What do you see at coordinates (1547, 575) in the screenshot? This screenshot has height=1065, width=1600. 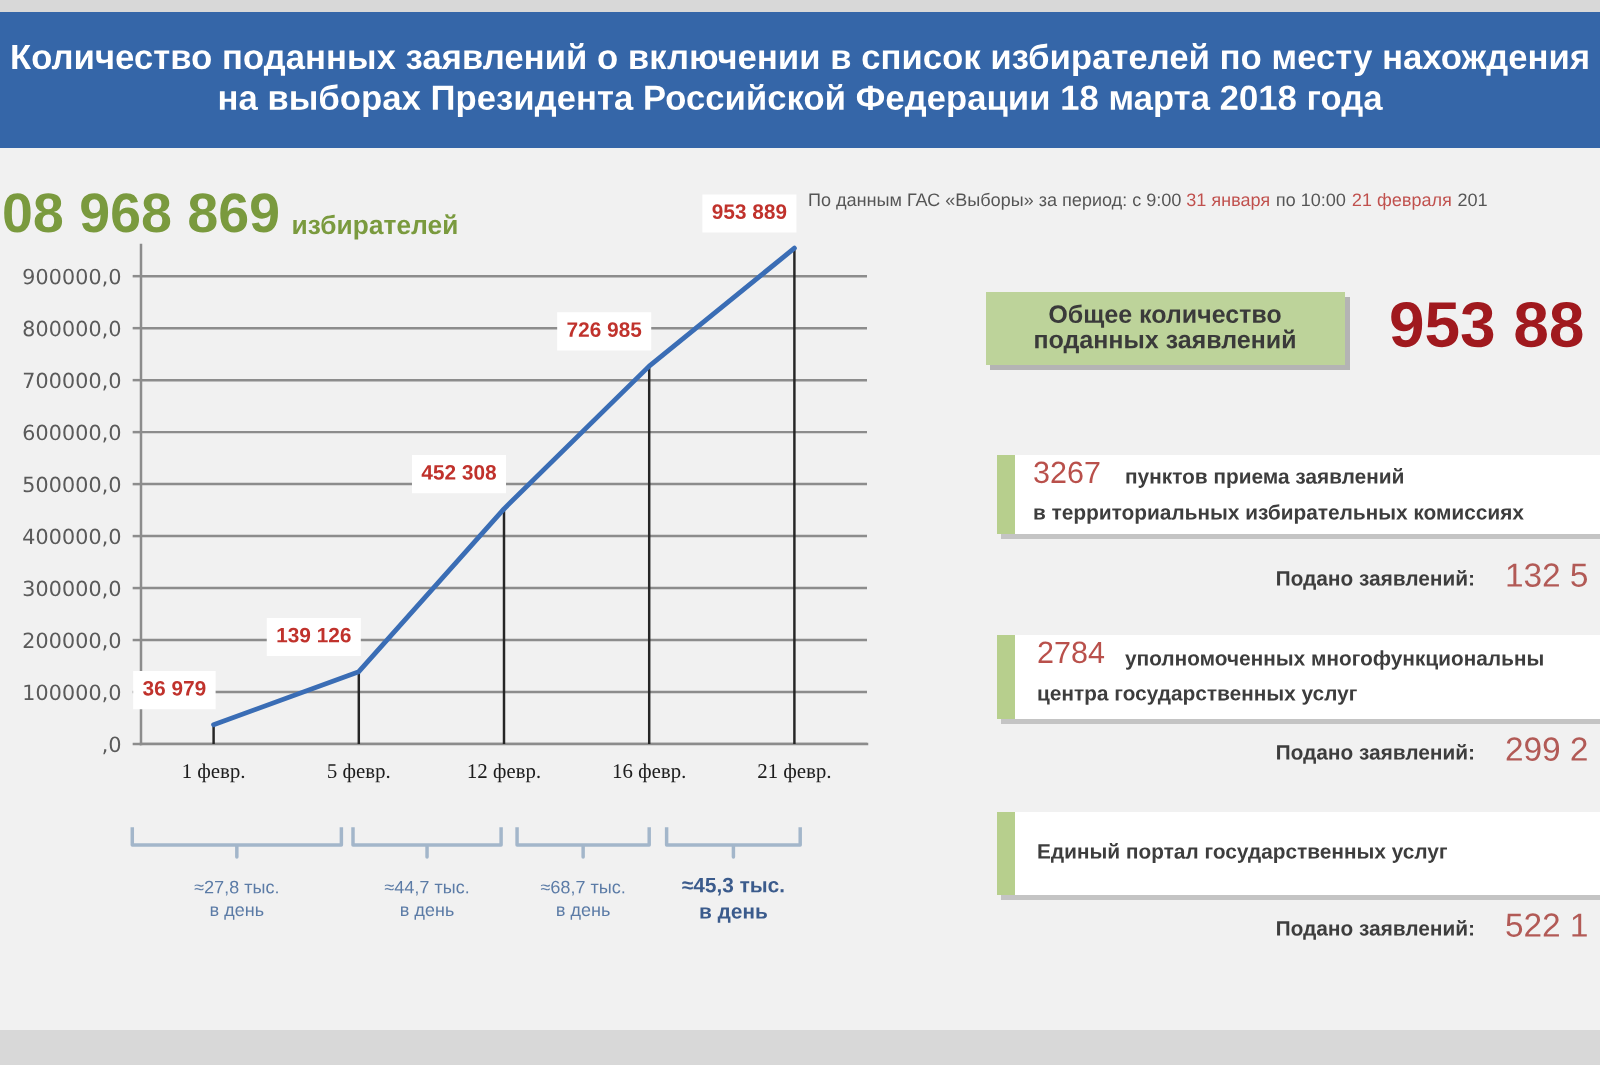 I see `text: 132 5` at bounding box center [1547, 575].